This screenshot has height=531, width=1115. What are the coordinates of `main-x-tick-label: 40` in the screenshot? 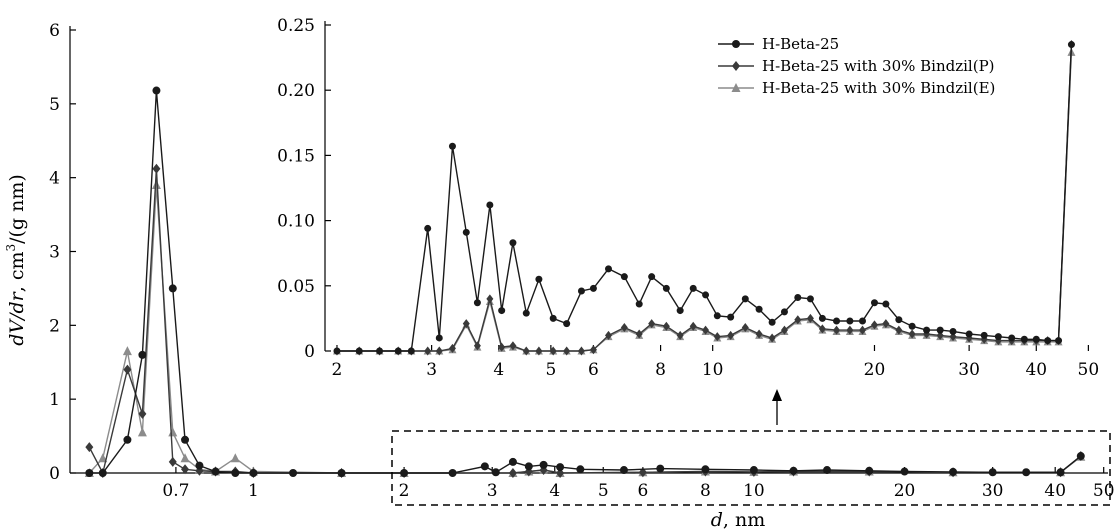 It's located at (1055, 491).